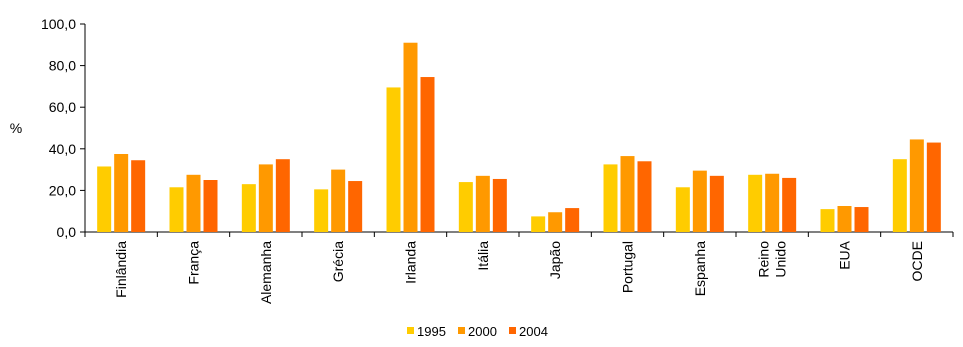 The width and height of the screenshot is (963, 347). I want to click on legend-label: 2000, so click(482, 331).